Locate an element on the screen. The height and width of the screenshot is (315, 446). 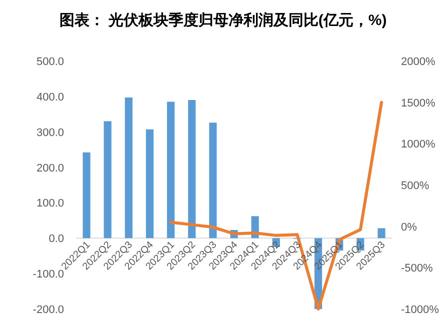
y-tick-label: 400.0 is located at coordinates (50, 97).